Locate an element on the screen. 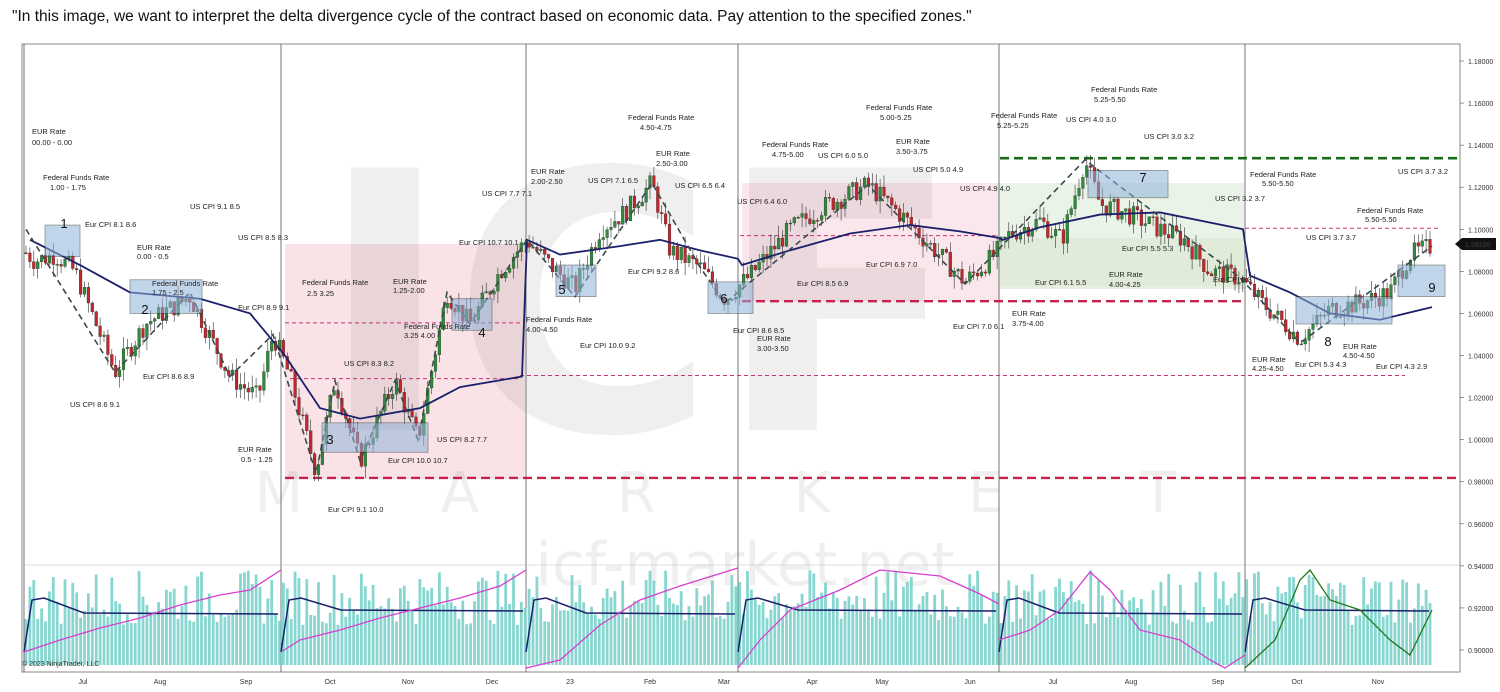 The height and width of the screenshot is (692, 1500). y-tick-label: 1.06000 is located at coordinates (1480, 314).